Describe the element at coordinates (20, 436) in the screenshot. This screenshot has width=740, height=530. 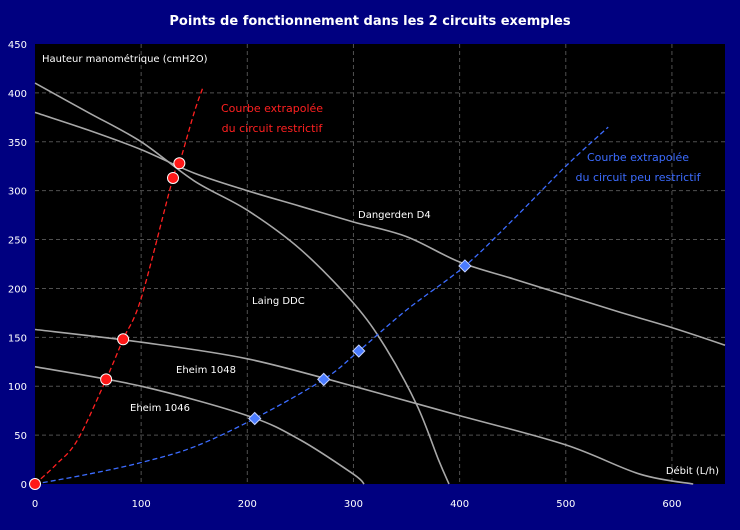
I see `y-tick-label: 50` at that location.